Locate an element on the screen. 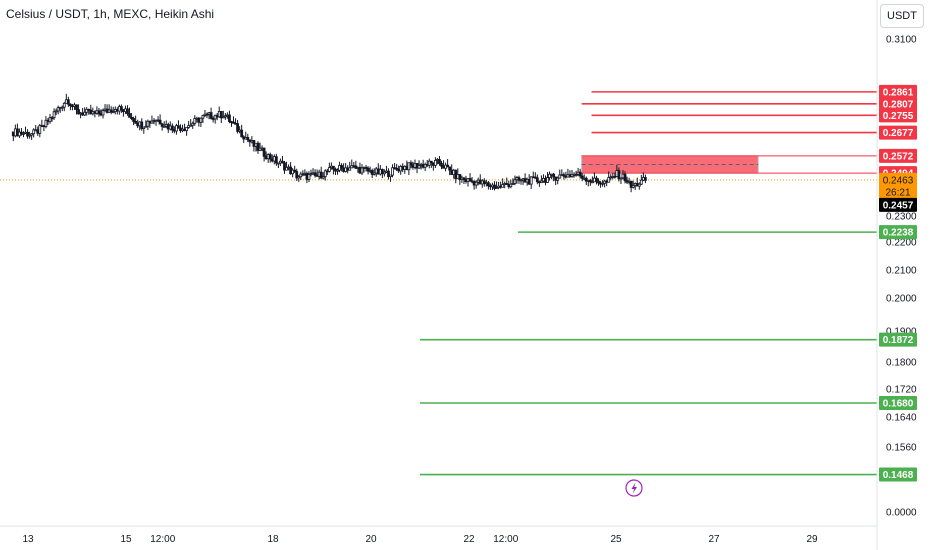 The height and width of the screenshot is (550, 932). price-tick-label: 0.1800 is located at coordinates (901, 363).